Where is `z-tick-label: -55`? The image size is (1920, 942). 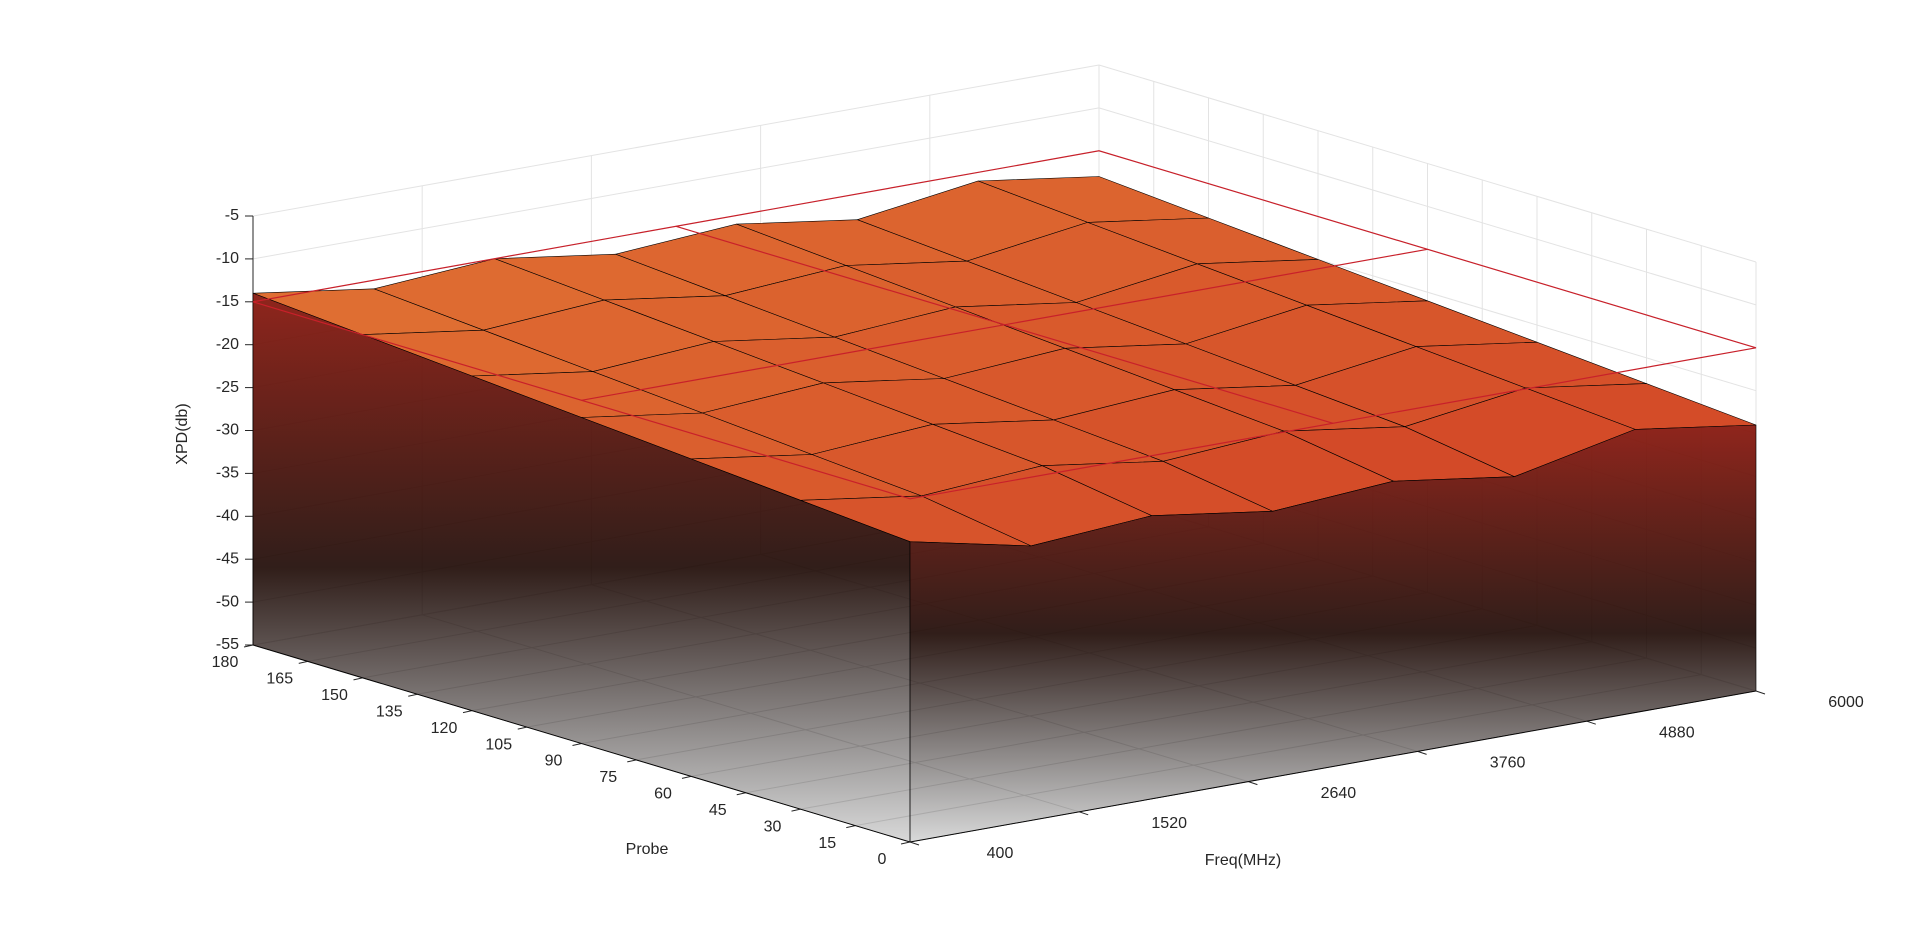
z-tick-label: -55 is located at coordinates (227, 644).